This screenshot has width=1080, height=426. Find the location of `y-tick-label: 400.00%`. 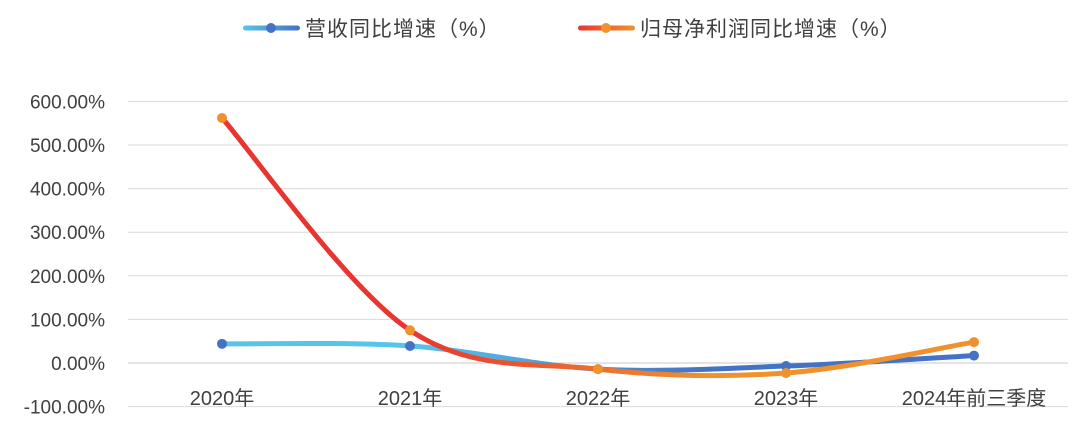

y-tick-label: 400.00% is located at coordinates (67, 190).